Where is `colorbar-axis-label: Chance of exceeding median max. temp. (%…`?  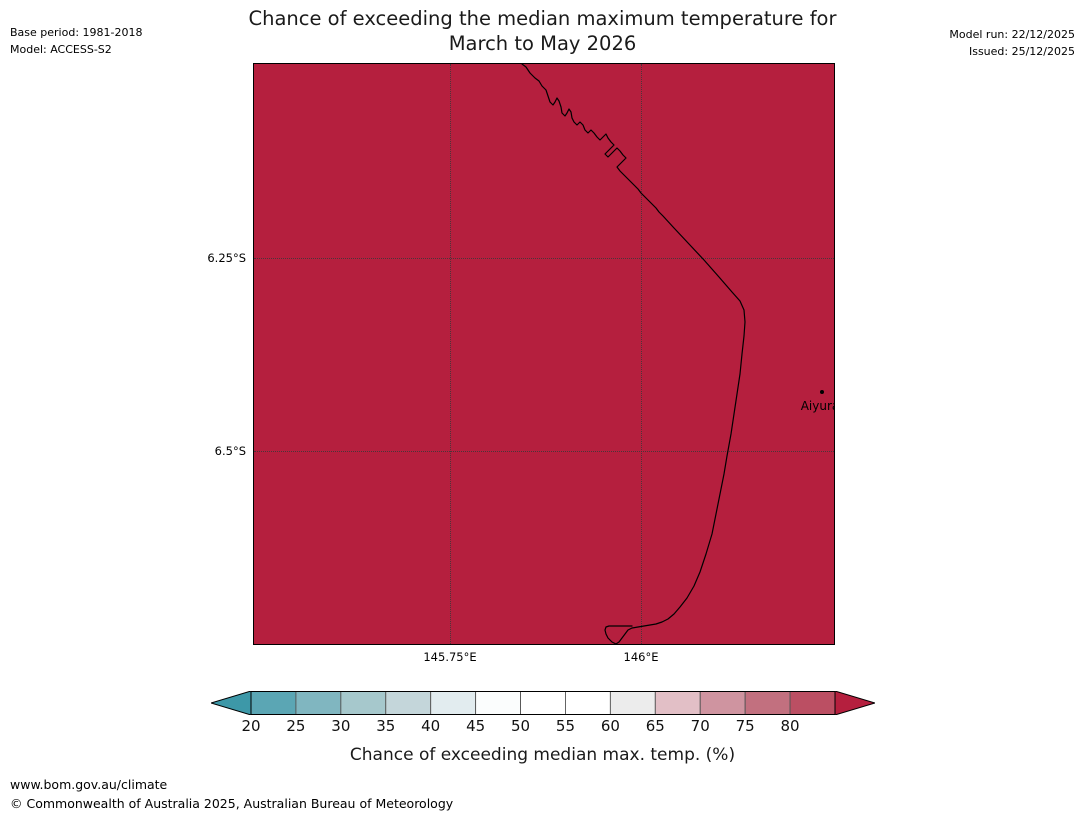 colorbar-axis-label: Chance of exceeding median max. temp. (%… is located at coordinates (542, 755).